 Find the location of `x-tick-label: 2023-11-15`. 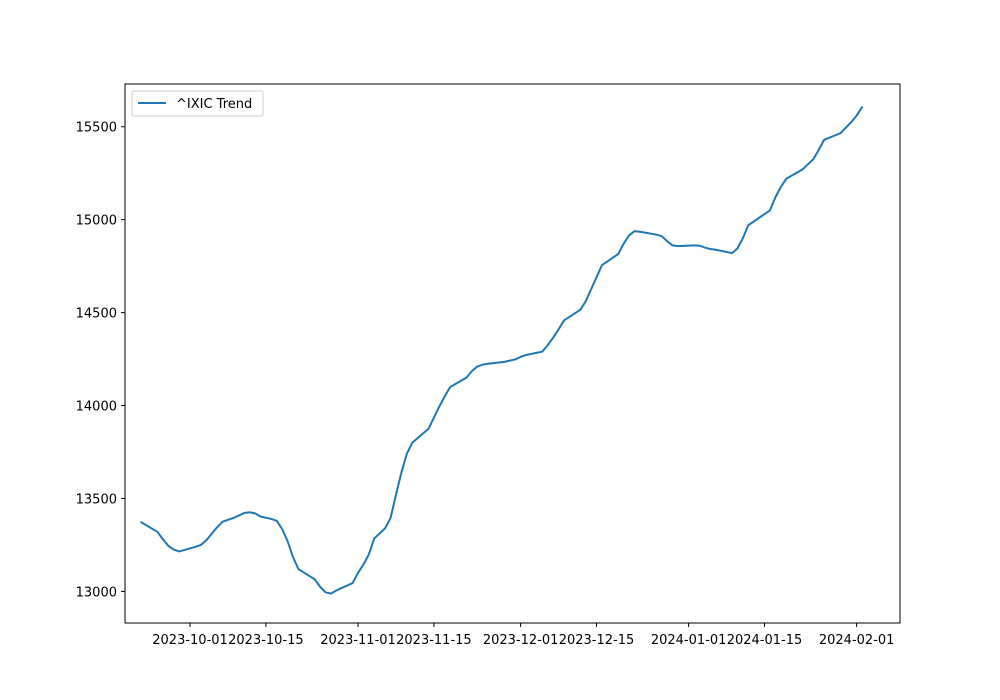

x-tick-label: 2023-11-15 is located at coordinates (434, 640).